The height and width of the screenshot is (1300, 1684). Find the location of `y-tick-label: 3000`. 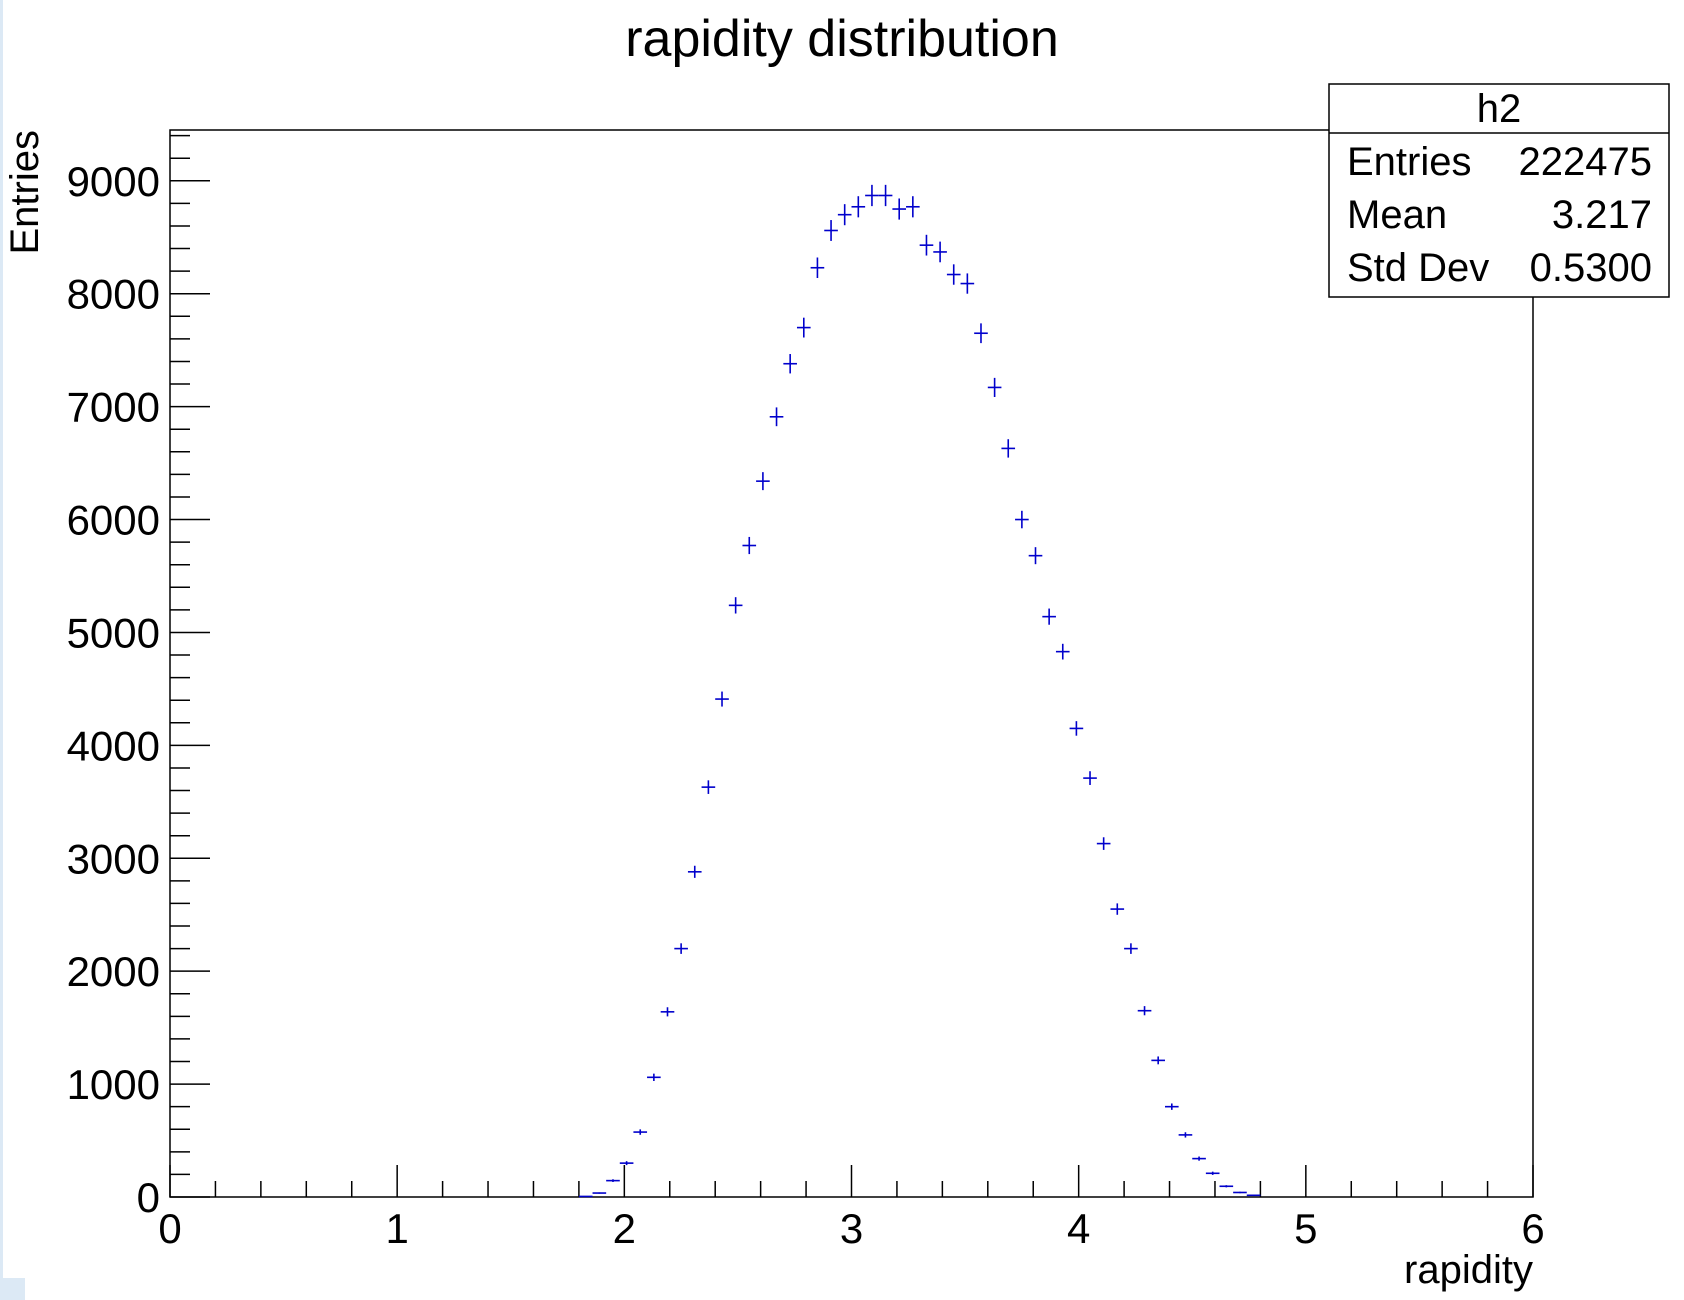

y-tick-label: 3000 is located at coordinates (113, 858).